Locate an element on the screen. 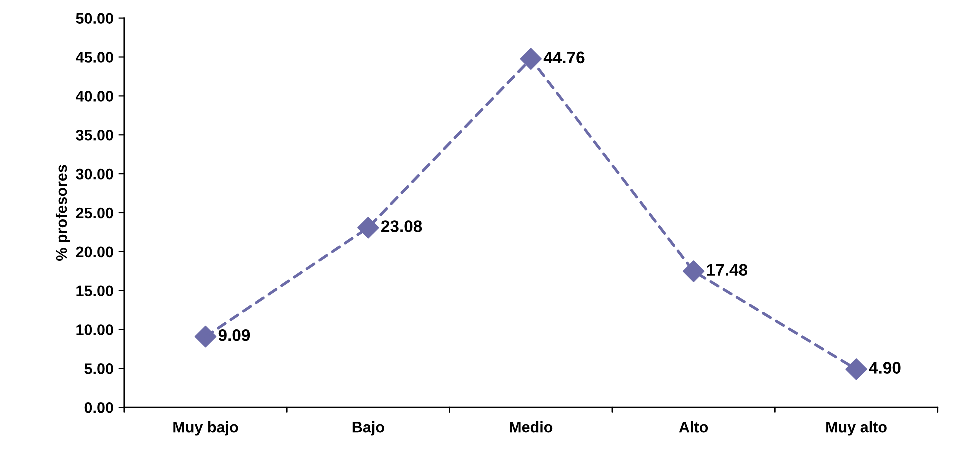 Image resolution: width=957 pixels, height=458 pixels. data-label: 4.90 is located at coordinates (885, 368).